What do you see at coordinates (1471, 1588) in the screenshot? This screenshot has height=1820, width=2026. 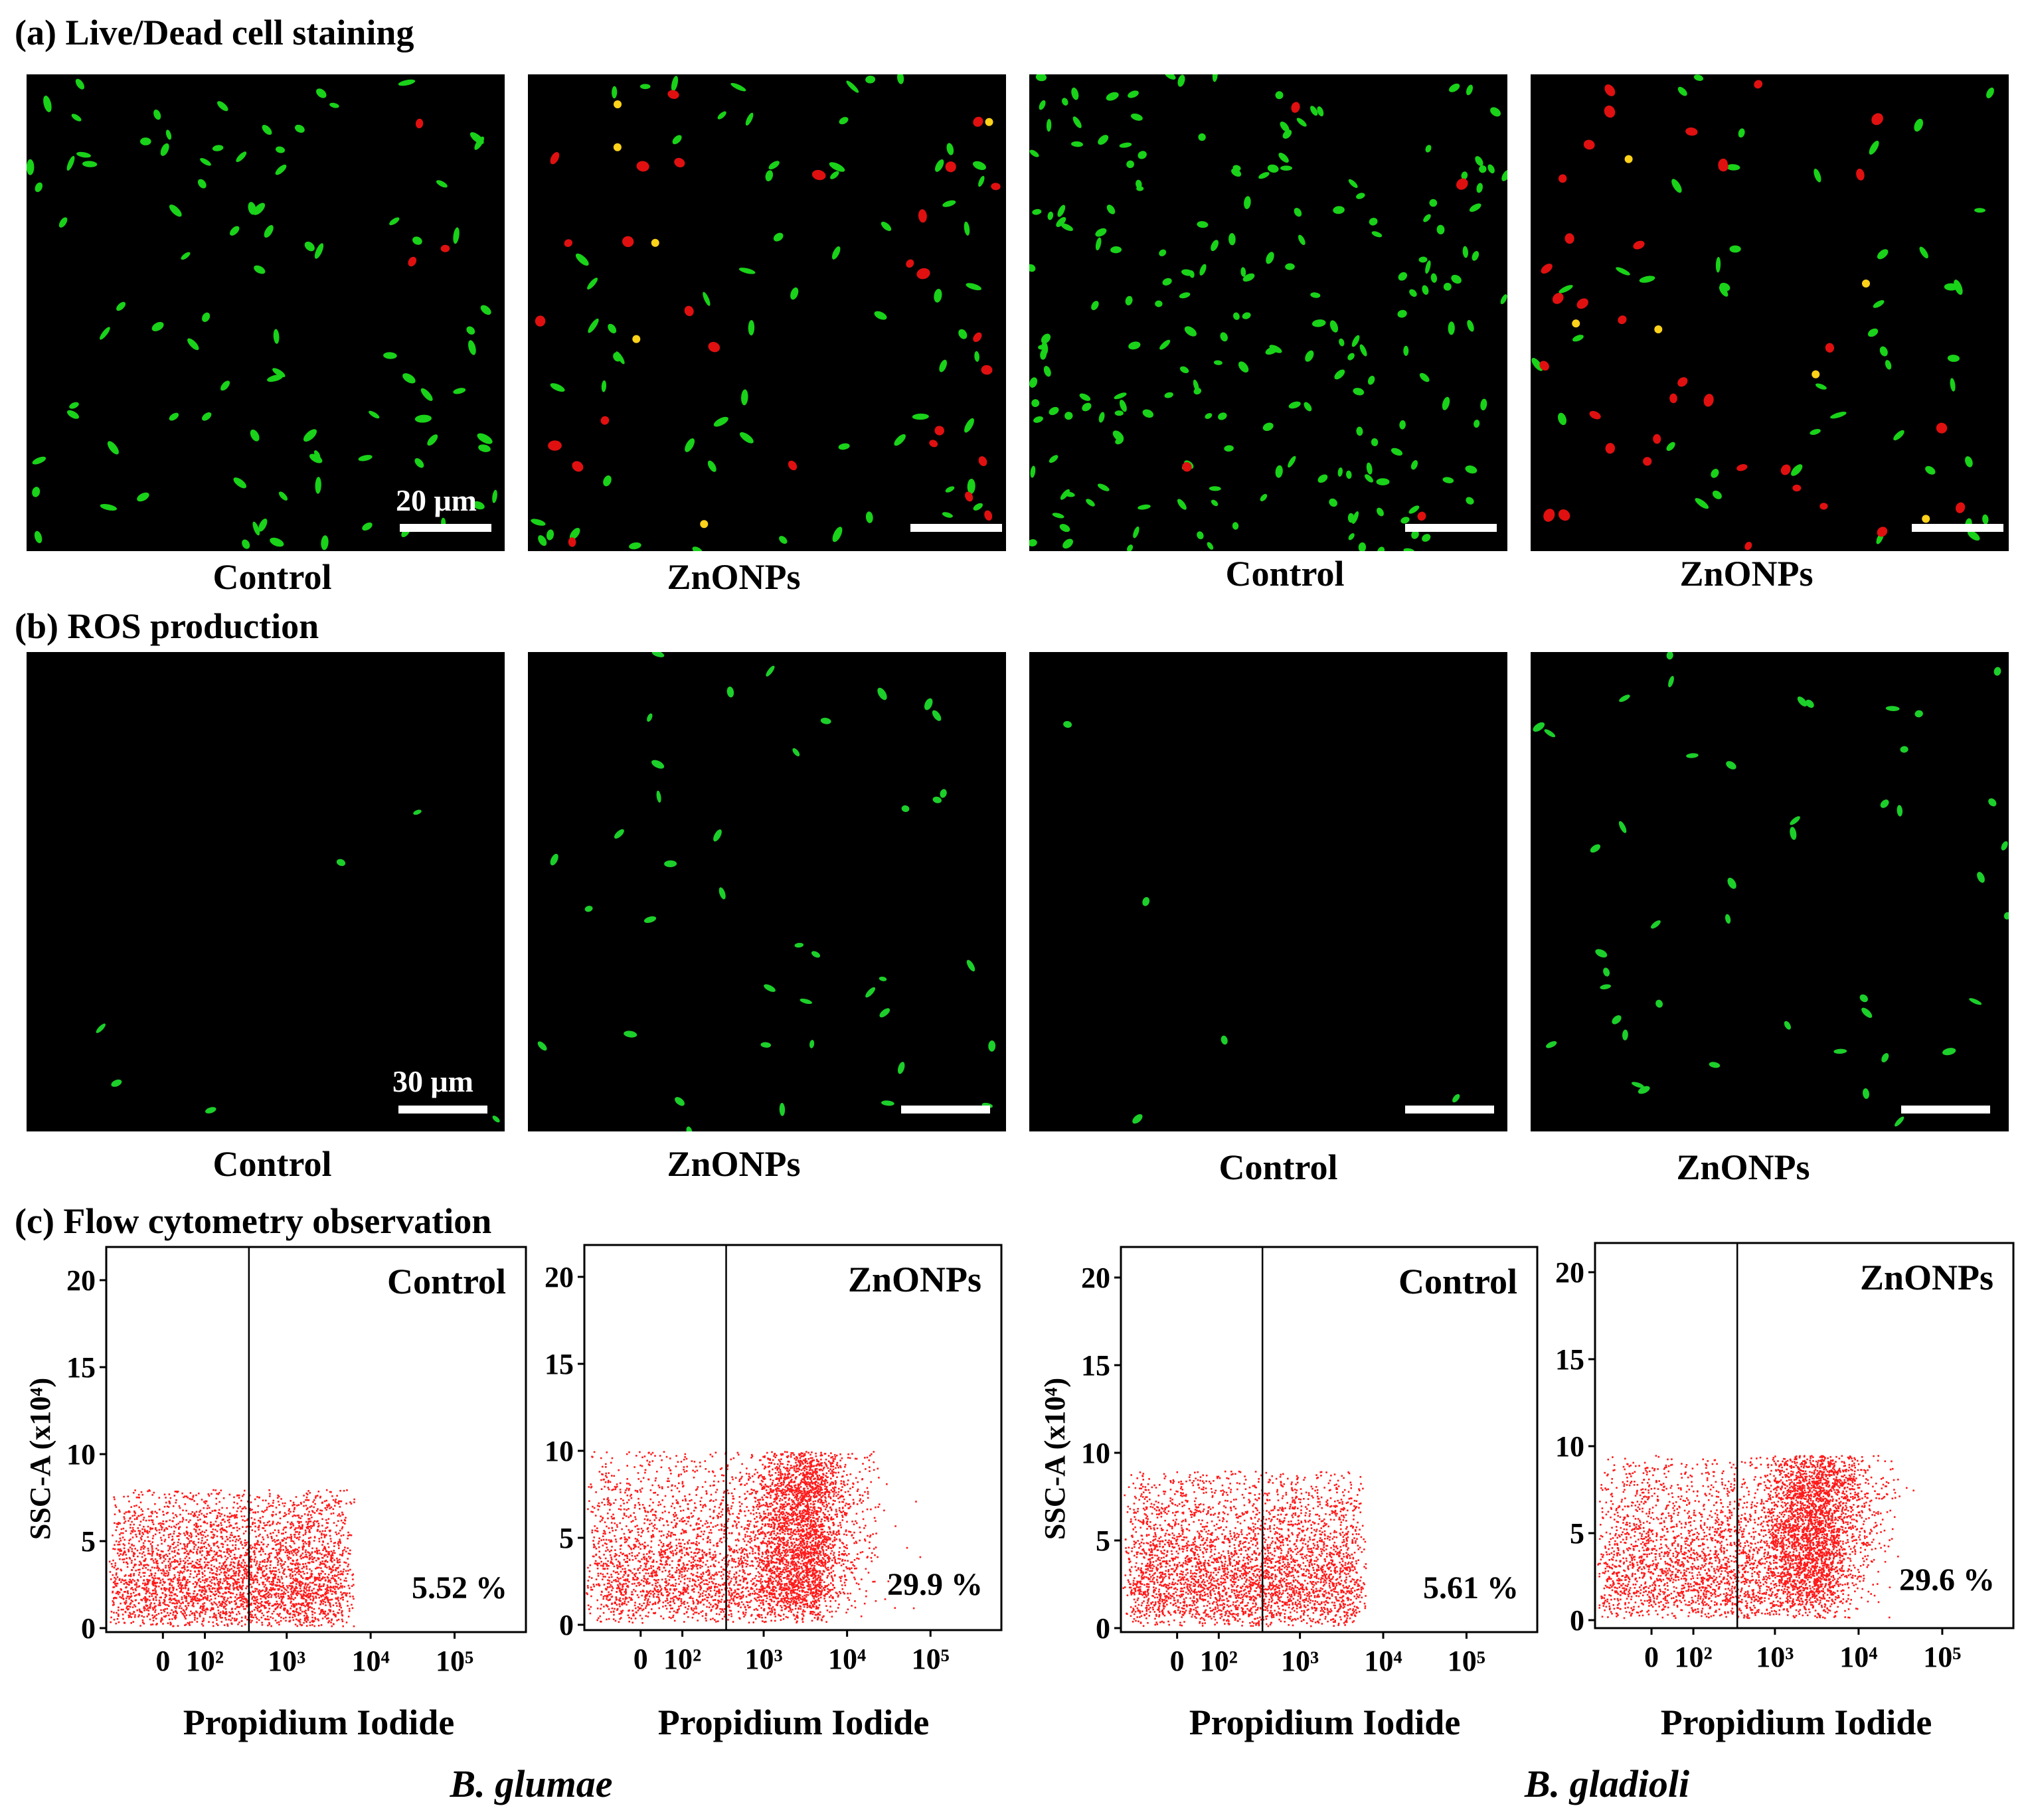 I see `pi-positive-percent: 5.61 %` at bounding box center [1471, 1588].